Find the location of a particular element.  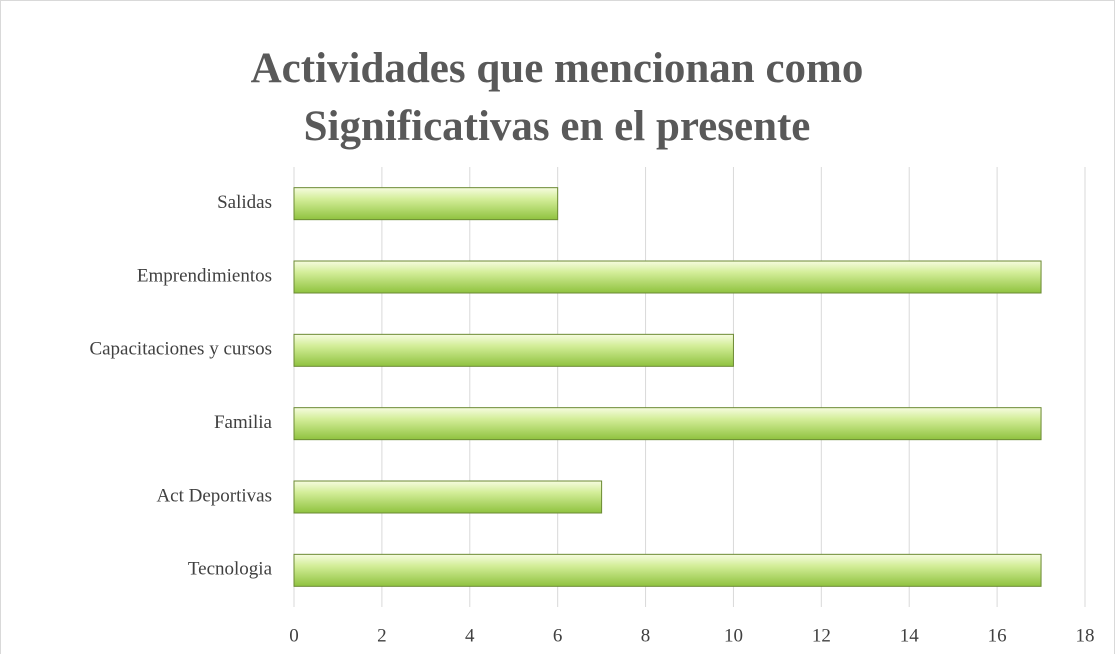

x-tick-label: 16 is located at coordinates (997, 635).